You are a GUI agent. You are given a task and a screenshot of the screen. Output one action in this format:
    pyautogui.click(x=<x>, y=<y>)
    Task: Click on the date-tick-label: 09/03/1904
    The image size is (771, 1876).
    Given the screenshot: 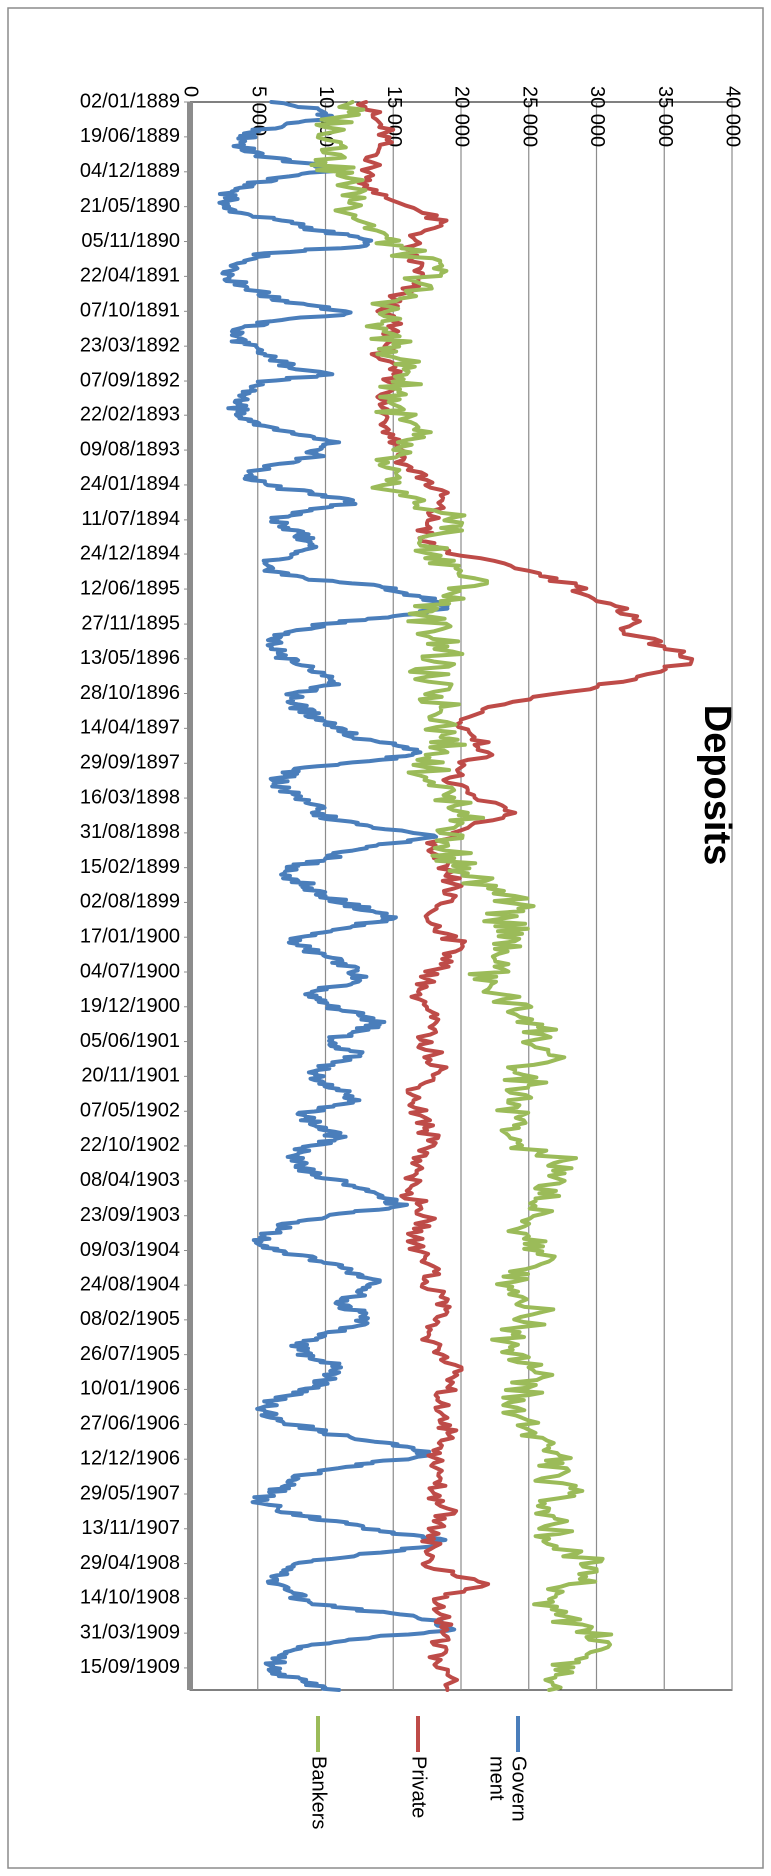 What is the action you would take?
    pyautogui.click(x=130, y=1250)
    